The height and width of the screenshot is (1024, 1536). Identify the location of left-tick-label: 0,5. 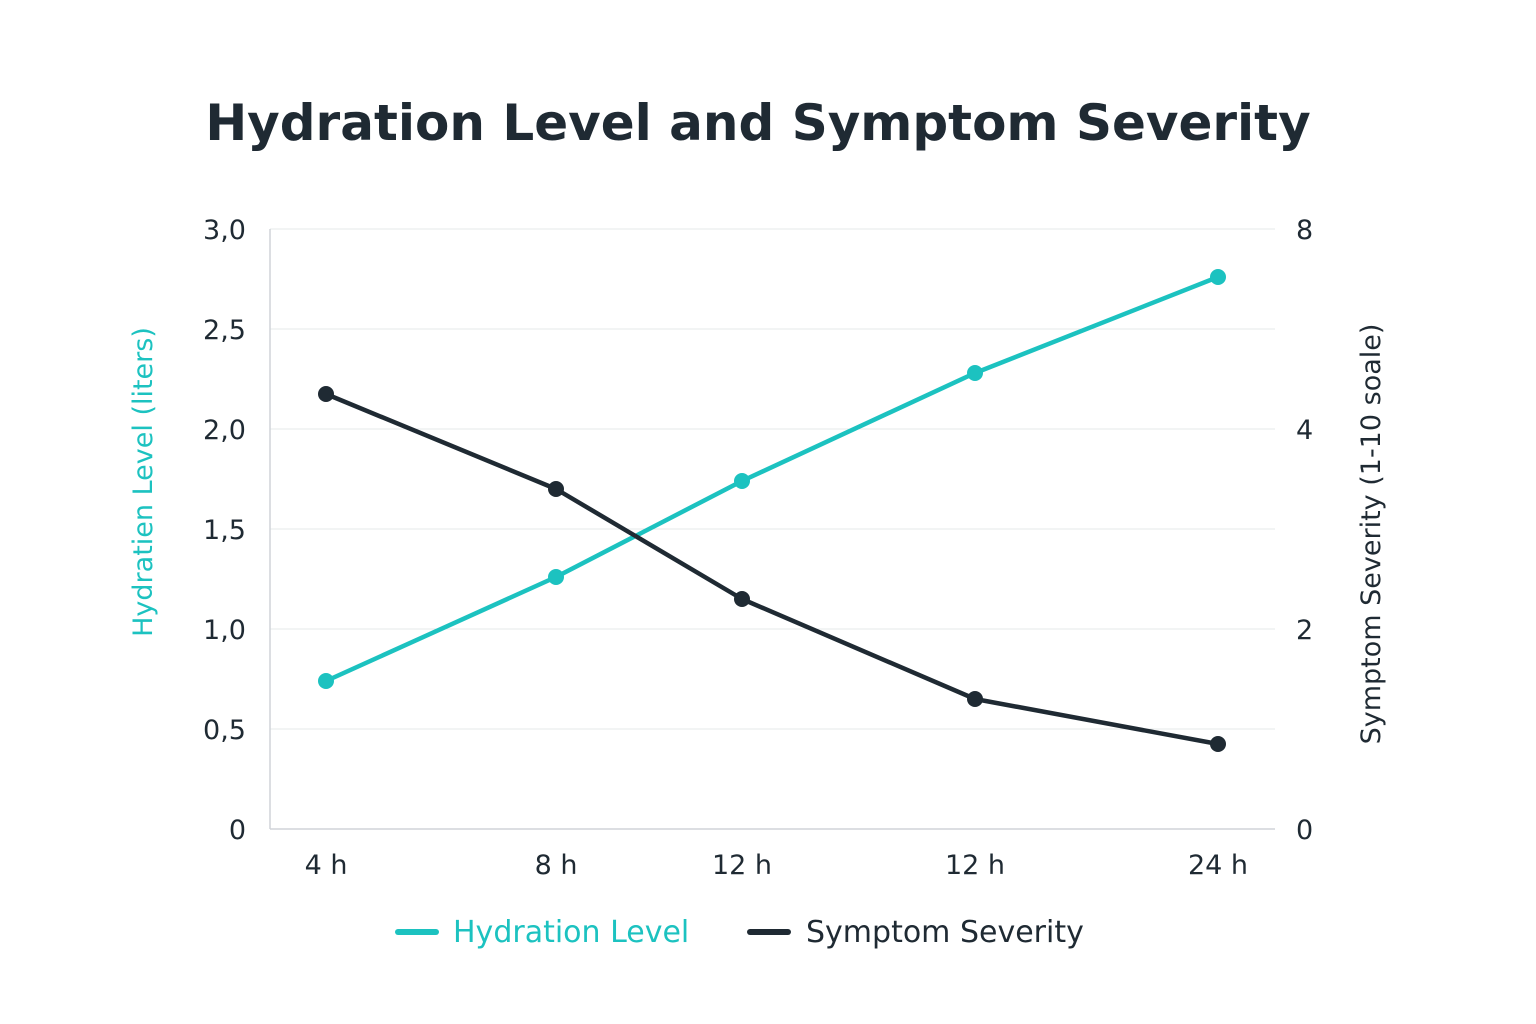
(224, 730).